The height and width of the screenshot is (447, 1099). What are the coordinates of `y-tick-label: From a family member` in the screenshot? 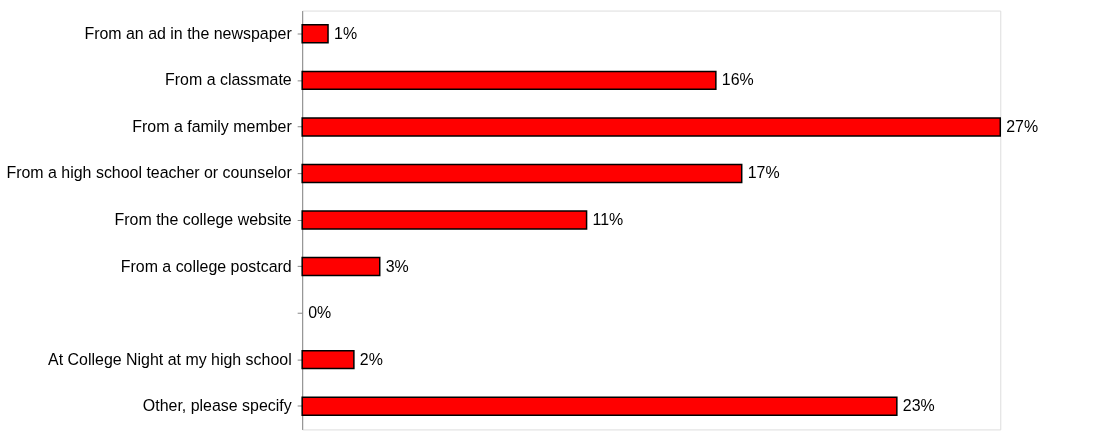 It's located at (212, 126).